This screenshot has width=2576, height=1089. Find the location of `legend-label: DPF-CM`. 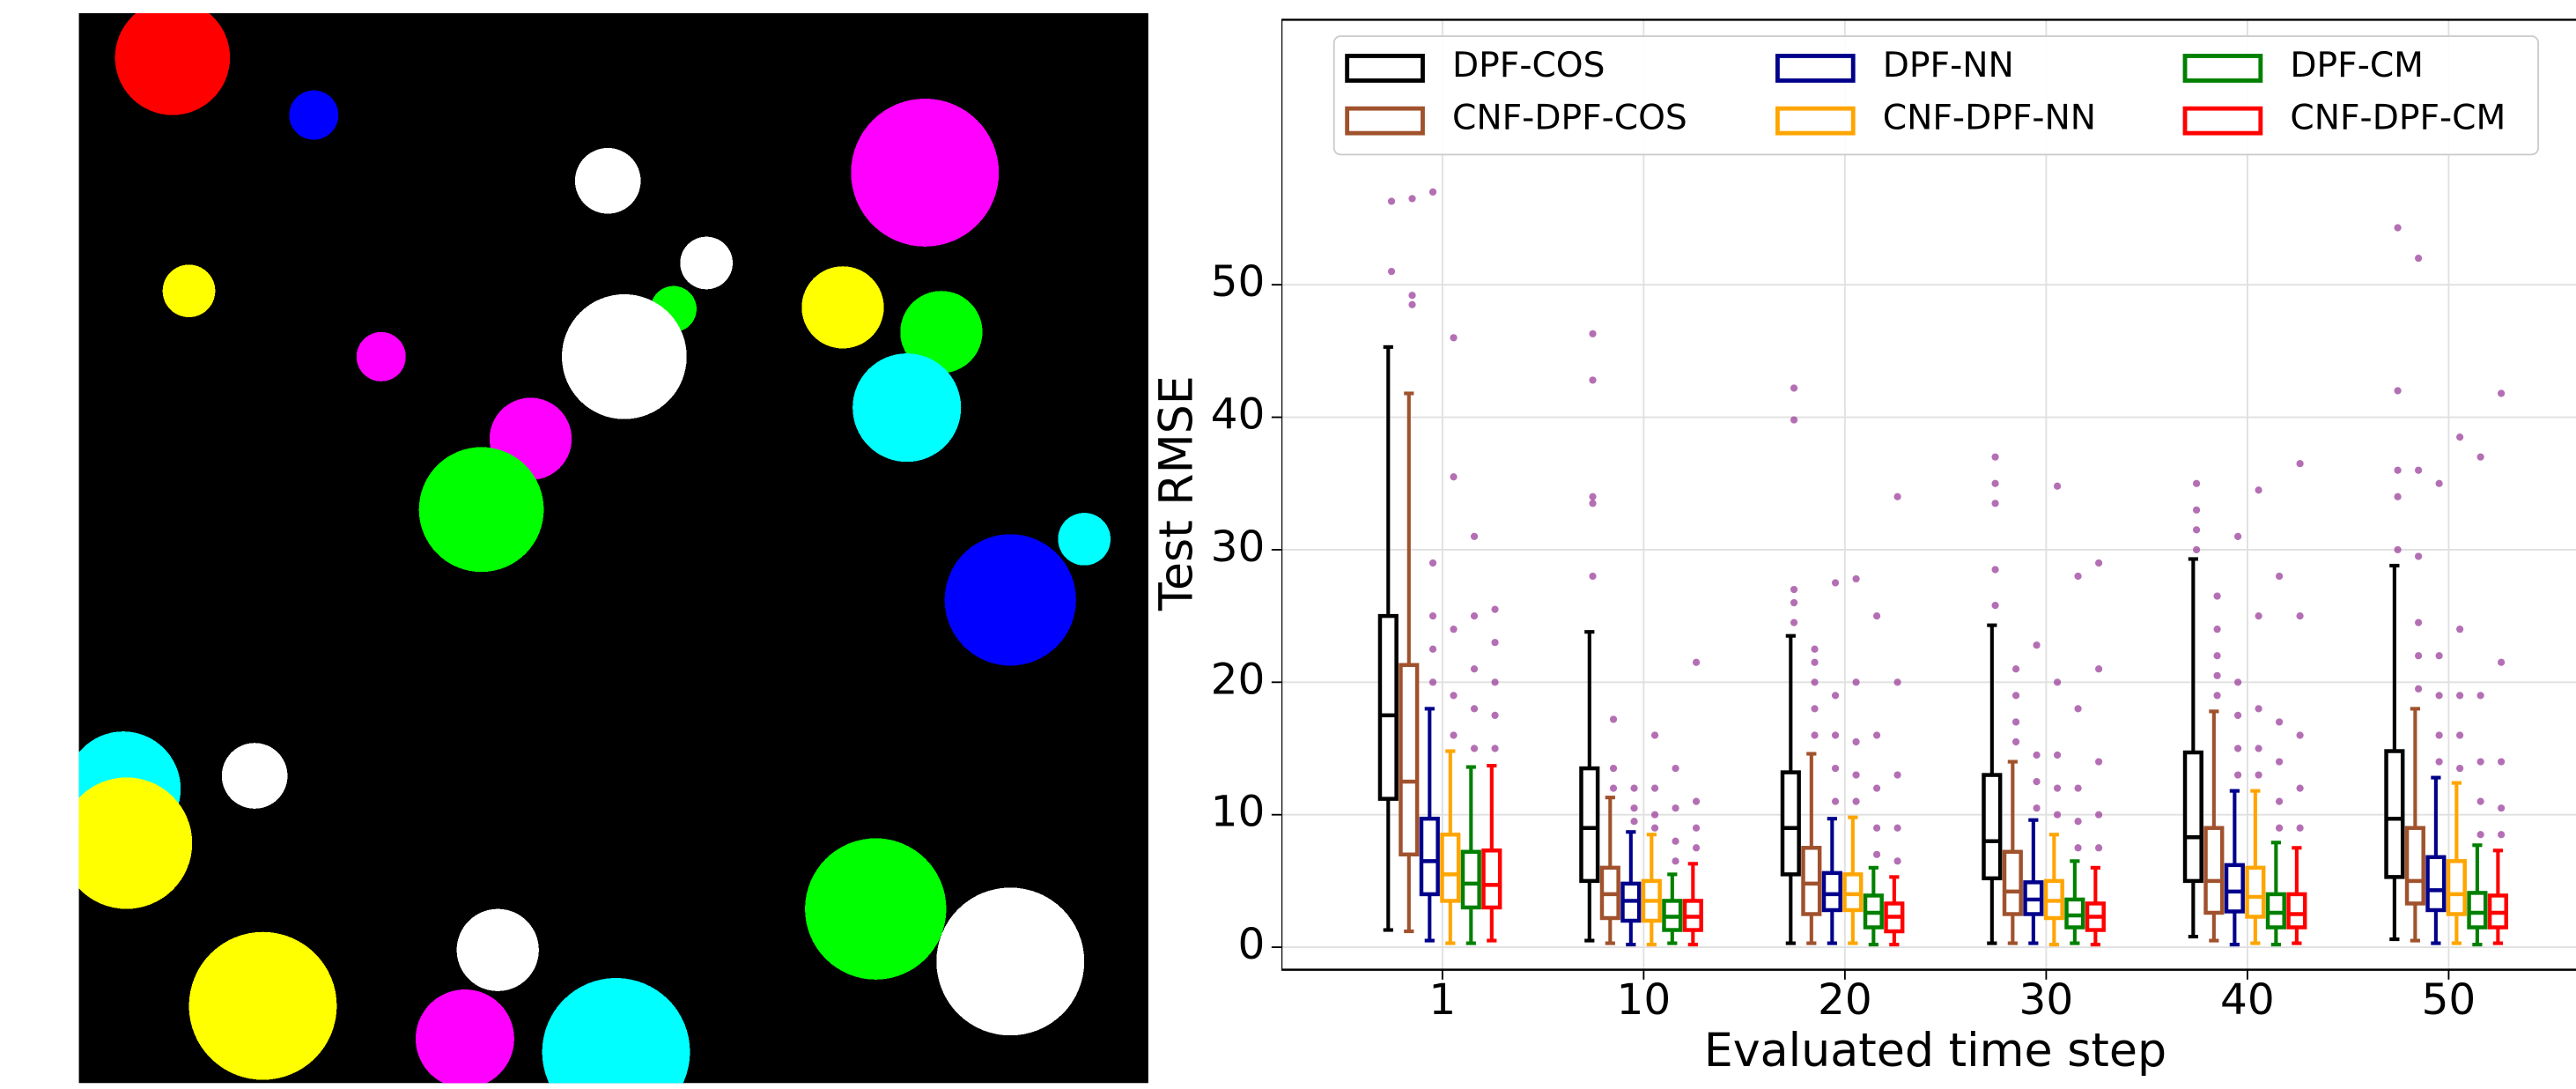

legend-label: DPF-CM is located at coordinates (2357, 65).